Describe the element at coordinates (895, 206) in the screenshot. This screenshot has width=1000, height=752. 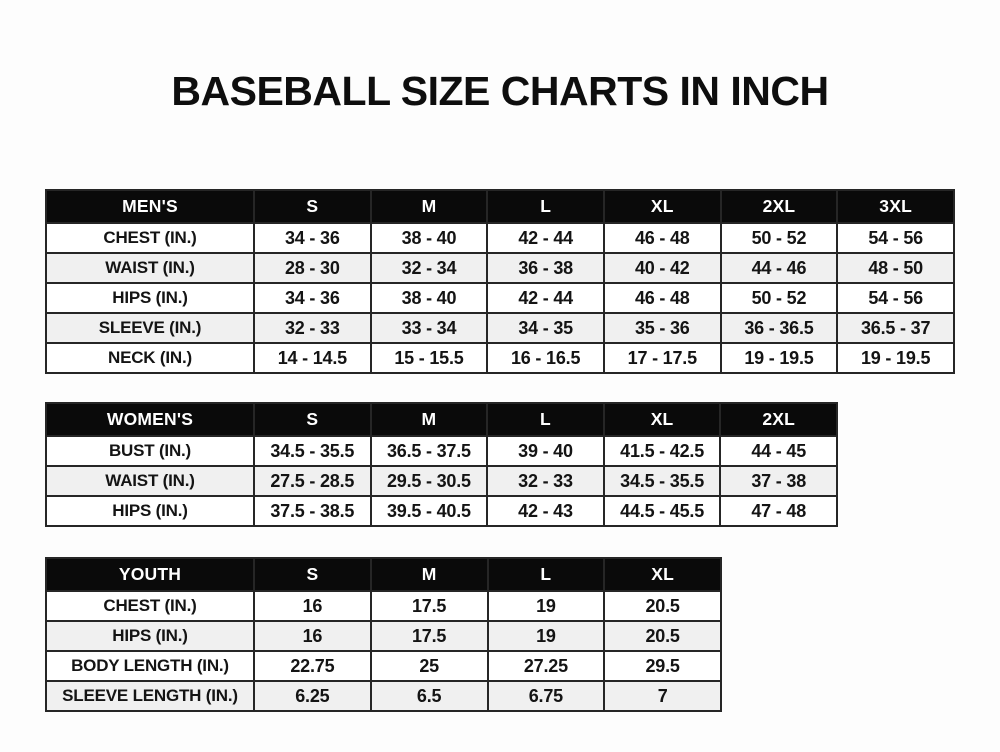
I see `size-header-cell: 3XL` at that location.